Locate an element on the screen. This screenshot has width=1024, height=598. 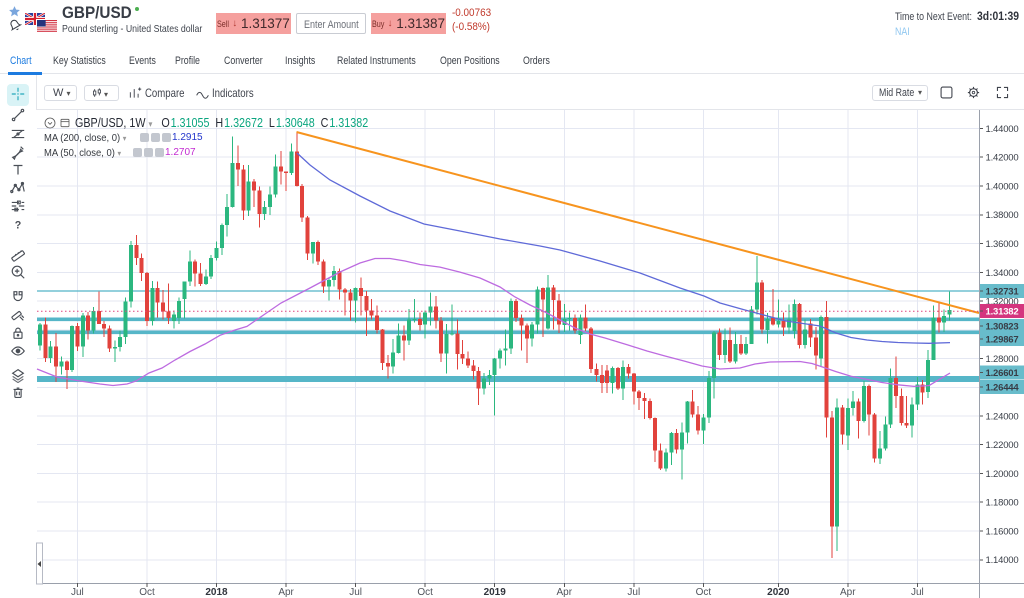
svg-text: 1.22000 is located at coordinates (1002, 445).